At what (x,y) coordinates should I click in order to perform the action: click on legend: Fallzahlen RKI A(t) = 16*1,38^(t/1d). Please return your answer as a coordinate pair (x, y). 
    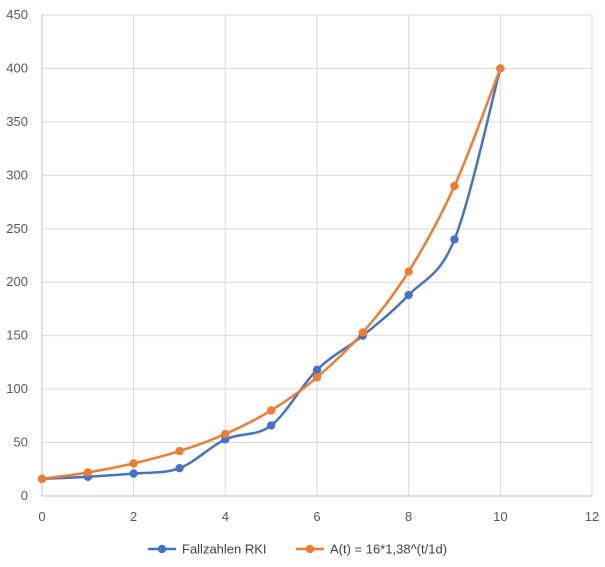
    Looking at the image, I should click on (297, 549).